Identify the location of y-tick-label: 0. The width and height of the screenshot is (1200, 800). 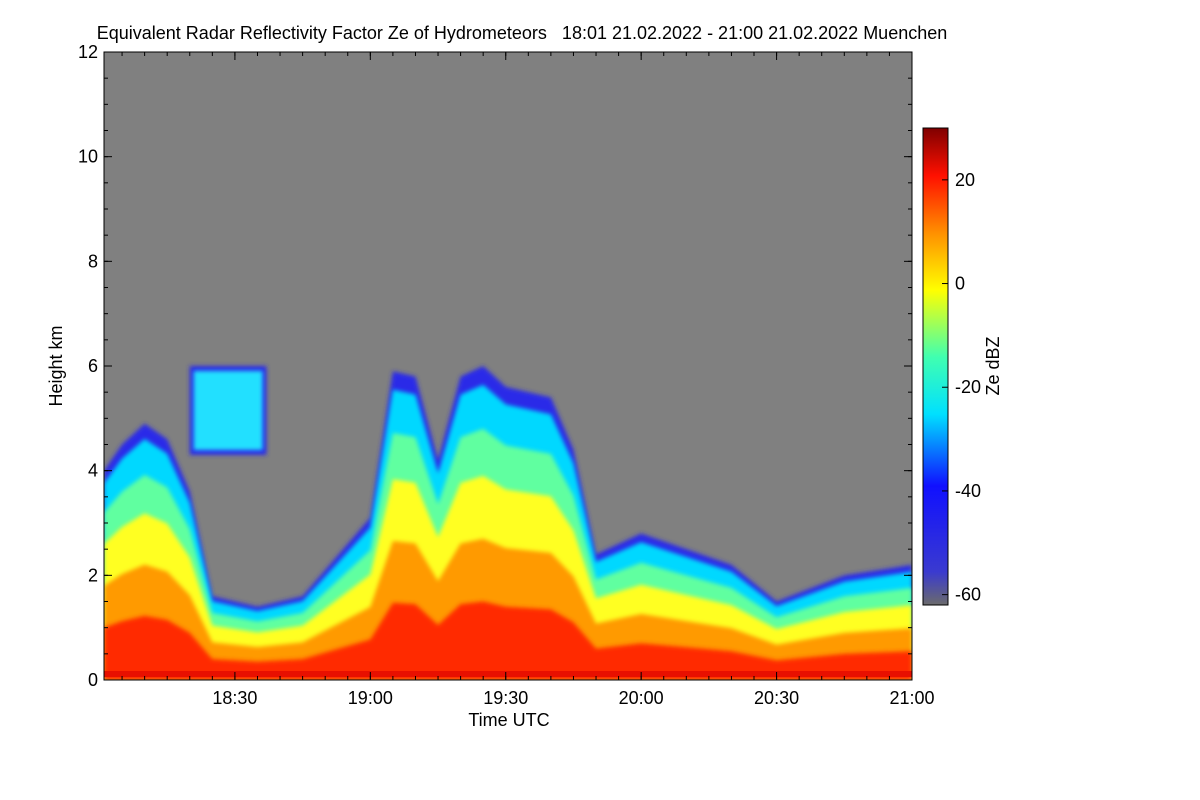
(93, 680).